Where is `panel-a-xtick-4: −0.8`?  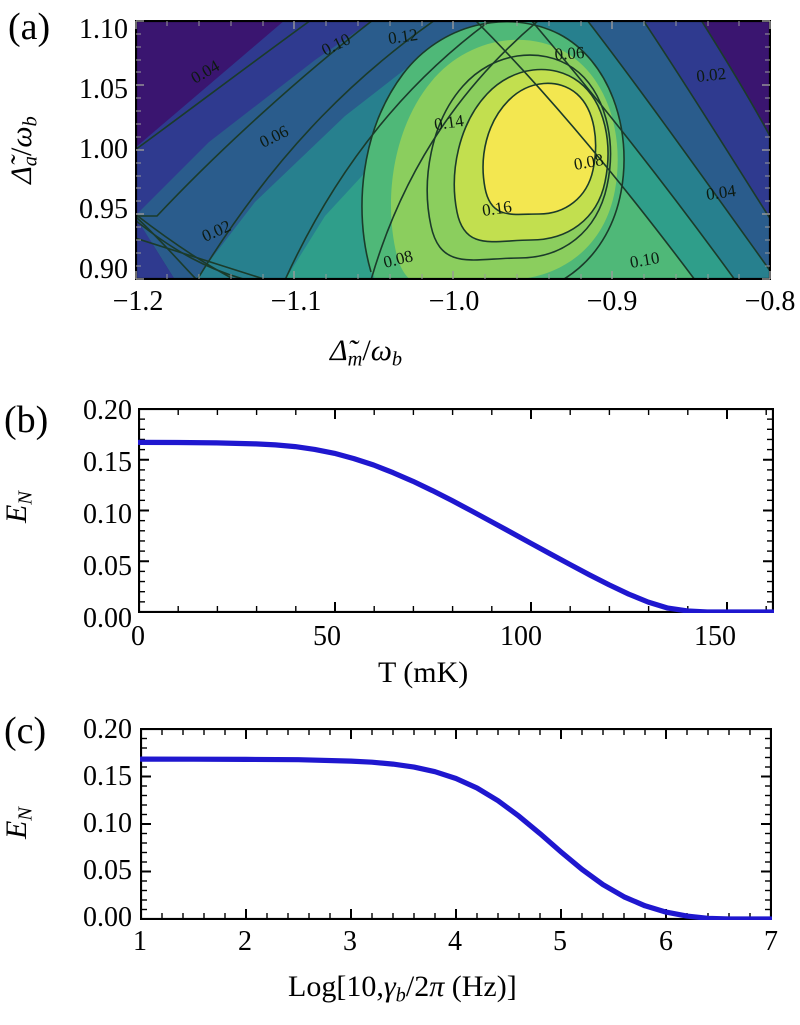 panel-a-xtick-4: −0.8 is located at coordinates (770, 301).